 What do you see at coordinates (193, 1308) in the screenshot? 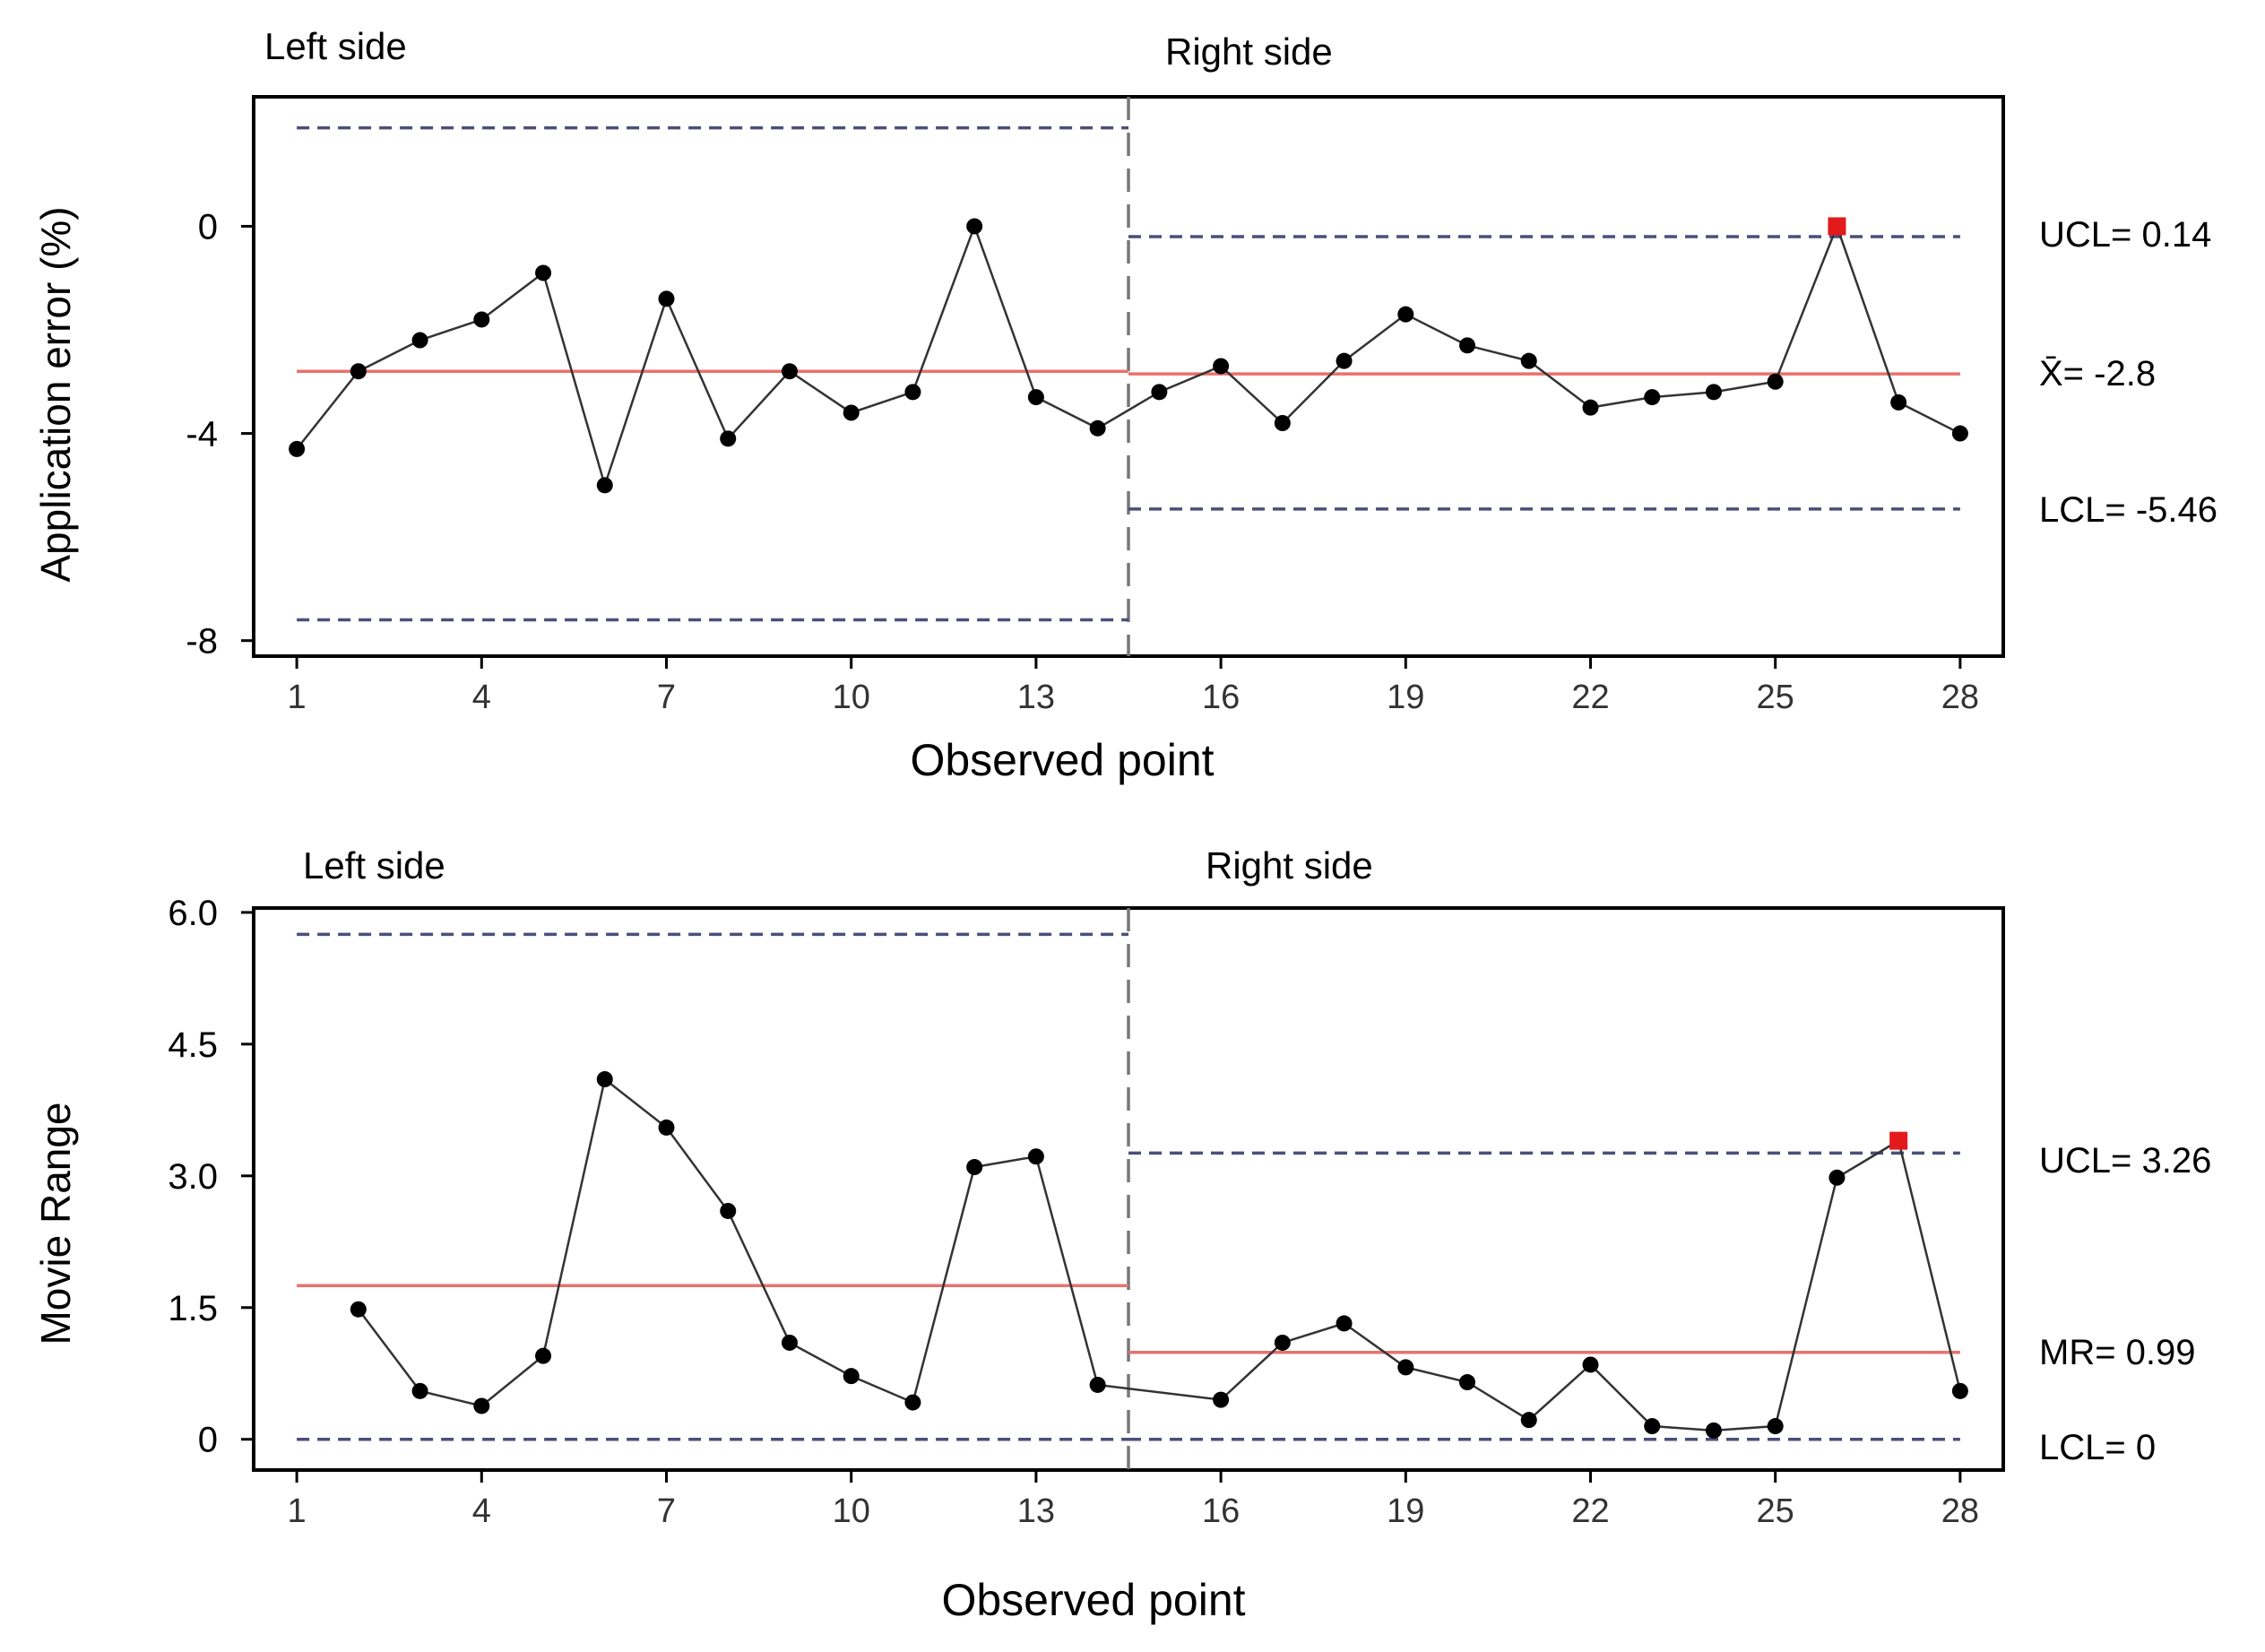
I see `y-tick-label: 1.5` at bounding box center [193, 1308].